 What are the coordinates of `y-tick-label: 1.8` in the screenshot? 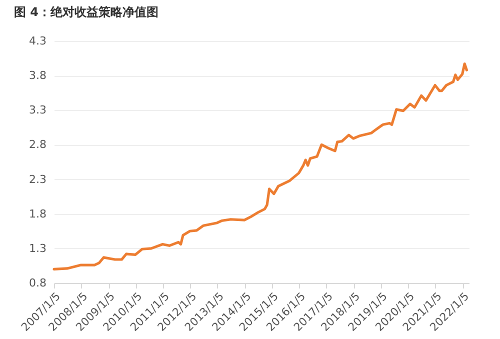 It's located at (37, 213).